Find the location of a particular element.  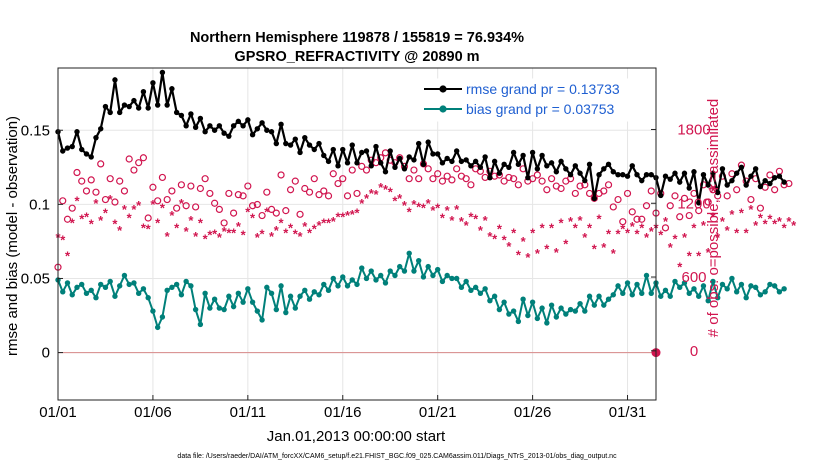

y2-tick-label: 1800 is located at coordinates (693, 129).